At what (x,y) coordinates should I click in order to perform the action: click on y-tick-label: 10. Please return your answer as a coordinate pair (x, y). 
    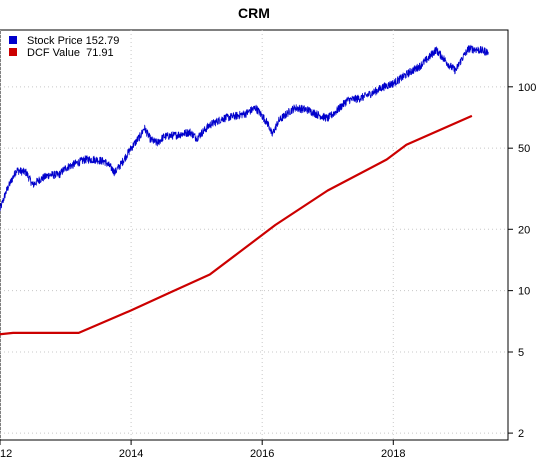
    Looking at the image, I should click on (524, 292).